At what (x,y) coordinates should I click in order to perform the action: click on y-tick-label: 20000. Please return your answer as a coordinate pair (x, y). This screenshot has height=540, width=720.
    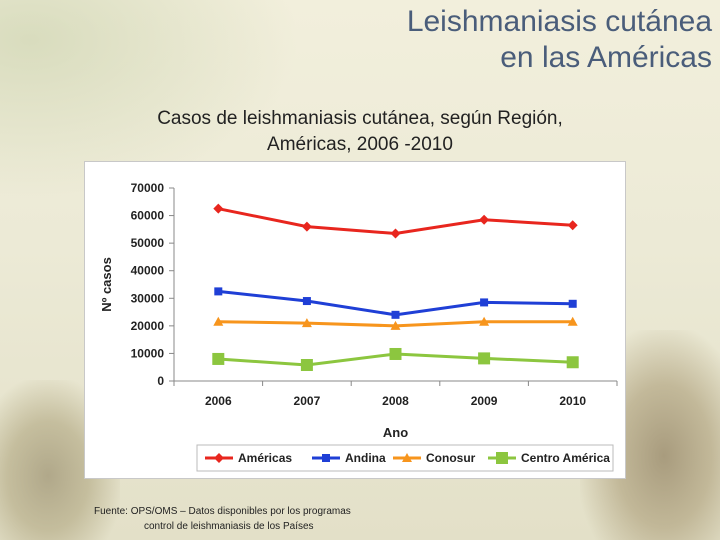
    Looking at the image, I should click on (148, 326).